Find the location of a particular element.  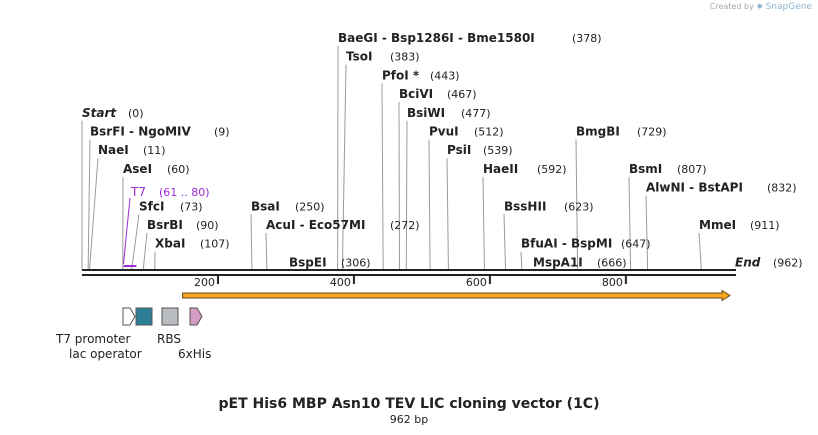

mcs-connector is located at coordinates (126, 231).